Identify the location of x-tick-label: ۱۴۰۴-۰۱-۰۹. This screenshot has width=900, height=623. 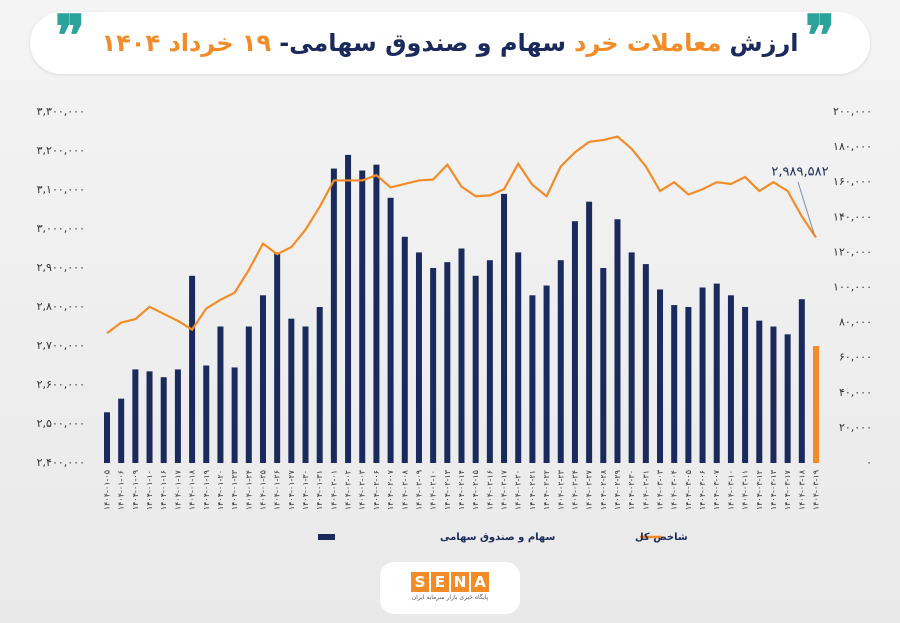
(135, 490).